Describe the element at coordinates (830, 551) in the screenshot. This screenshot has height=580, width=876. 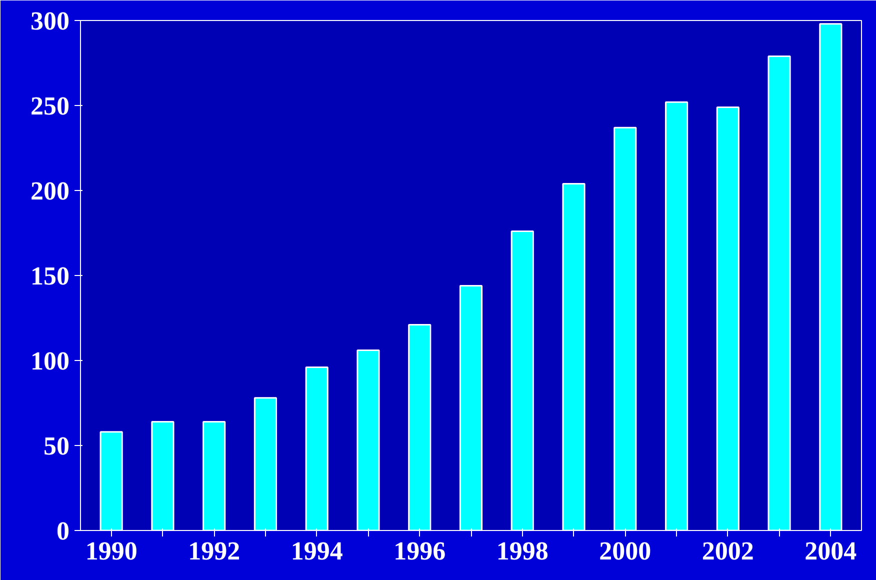
I see `x-tick-label: 2004` at that location.